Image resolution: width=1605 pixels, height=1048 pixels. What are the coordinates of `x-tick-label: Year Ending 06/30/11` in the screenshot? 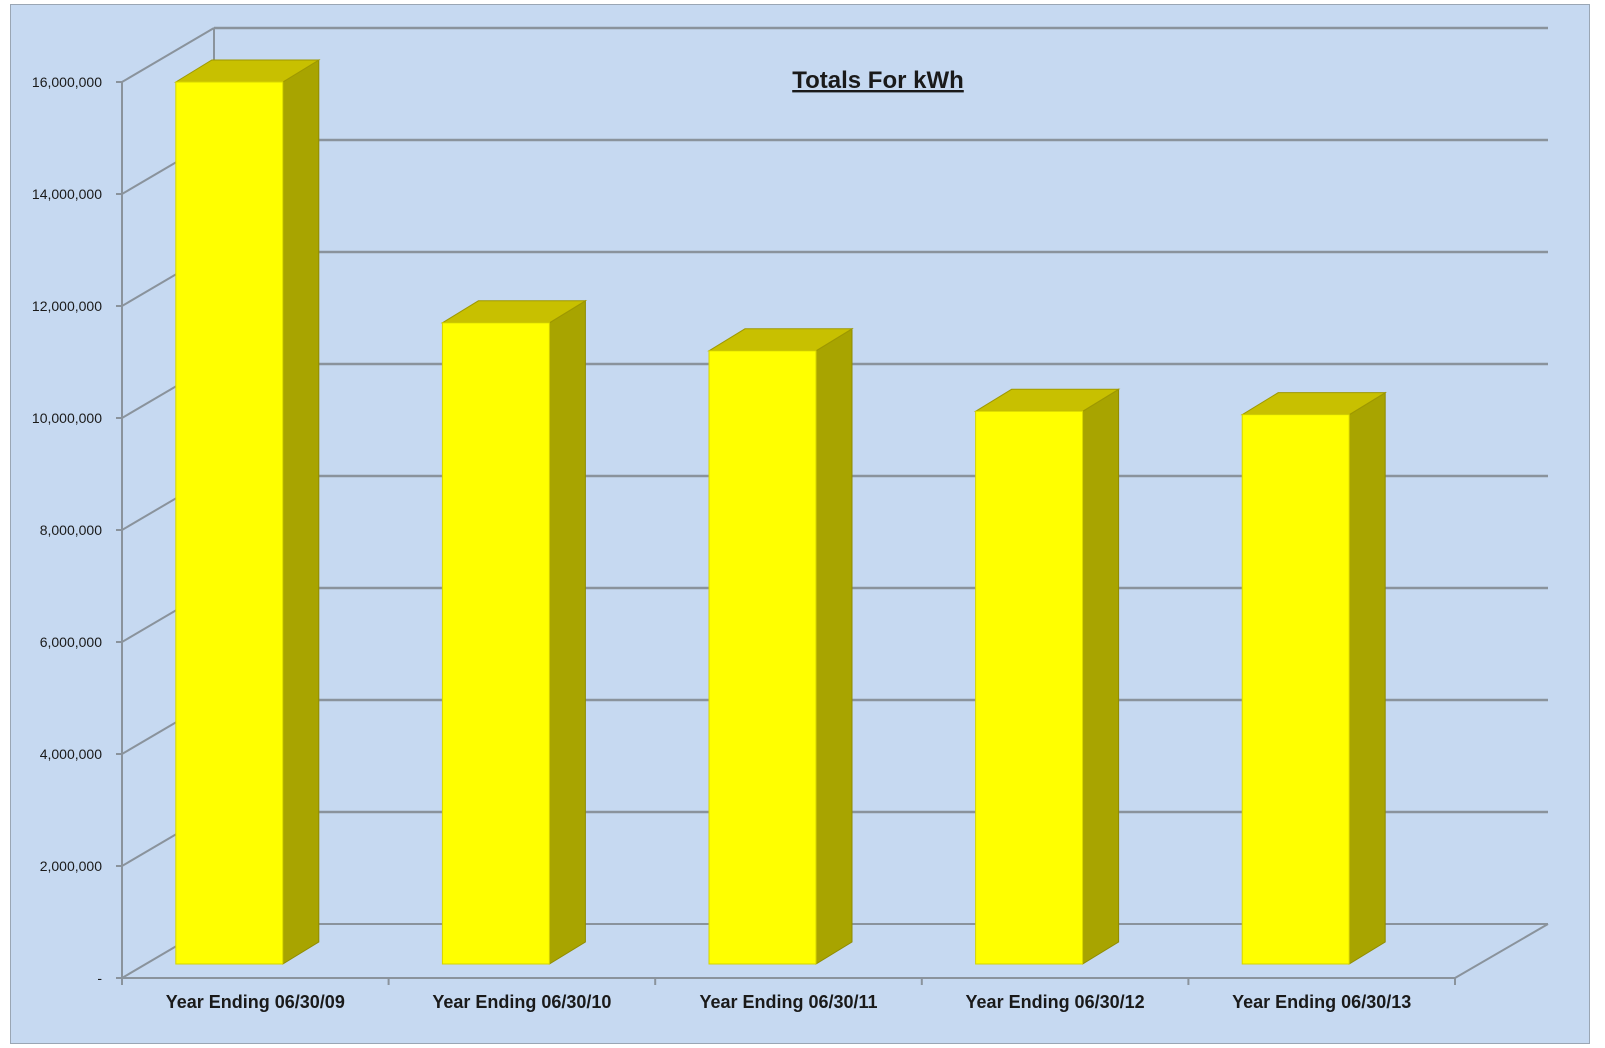 It's located at (788, 1002).